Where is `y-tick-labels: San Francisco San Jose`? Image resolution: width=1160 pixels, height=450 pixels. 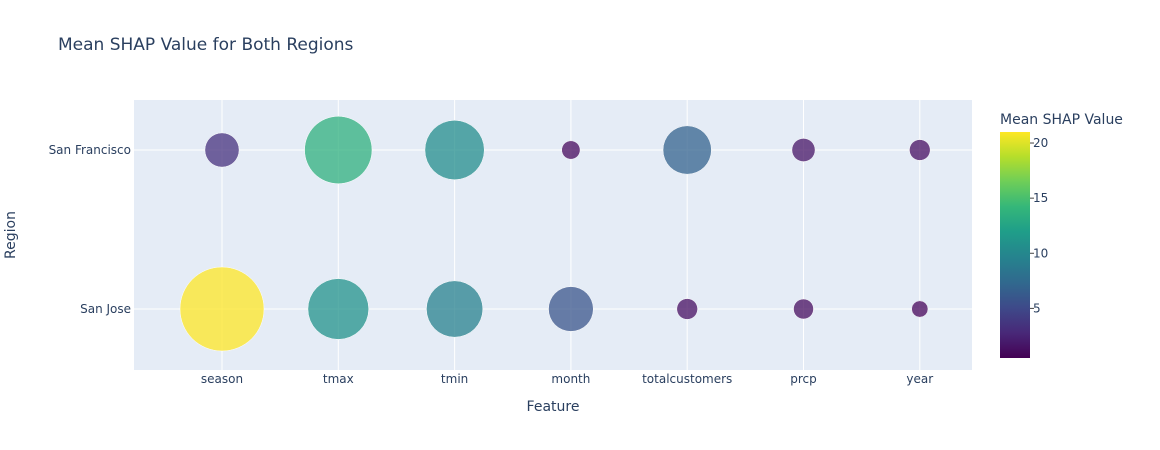
y-tick-labels: San Francisco San Jose is located at coordinates (90, 229).